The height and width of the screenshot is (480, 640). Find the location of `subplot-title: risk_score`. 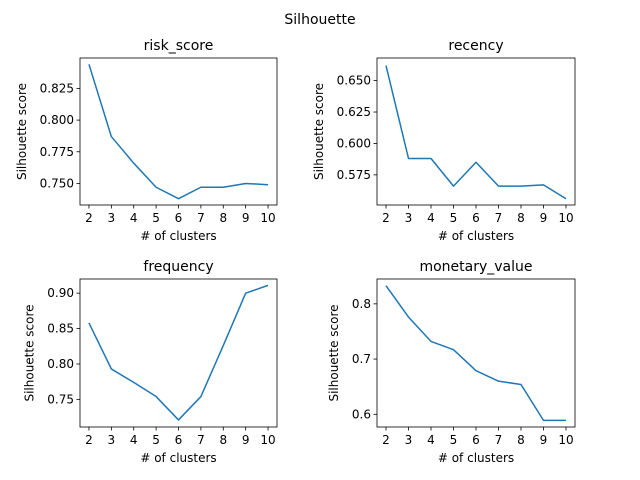

subplot-title: risk_score is located at coordinates (179, 46).